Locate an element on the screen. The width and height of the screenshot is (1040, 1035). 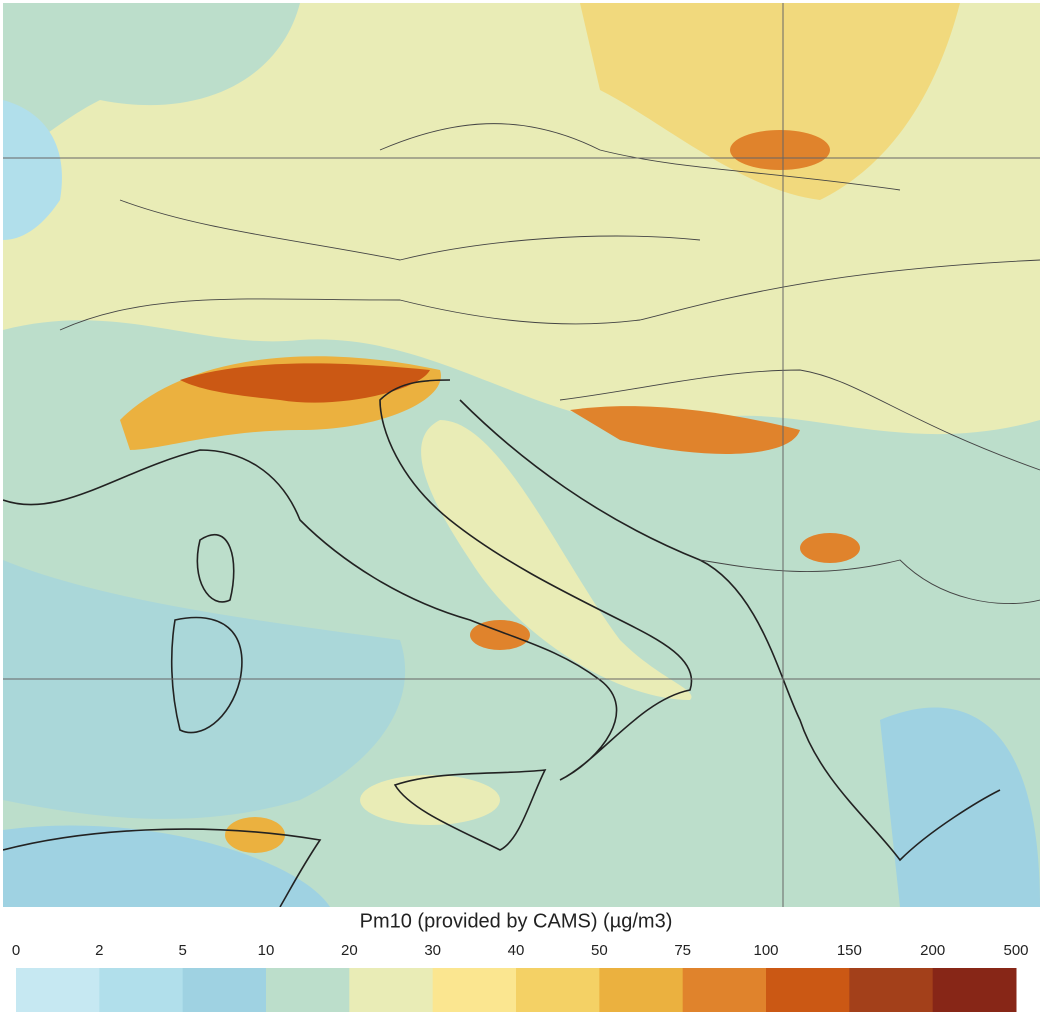
colorbar-tick-label: 0 is located at coordinates (16, 950).